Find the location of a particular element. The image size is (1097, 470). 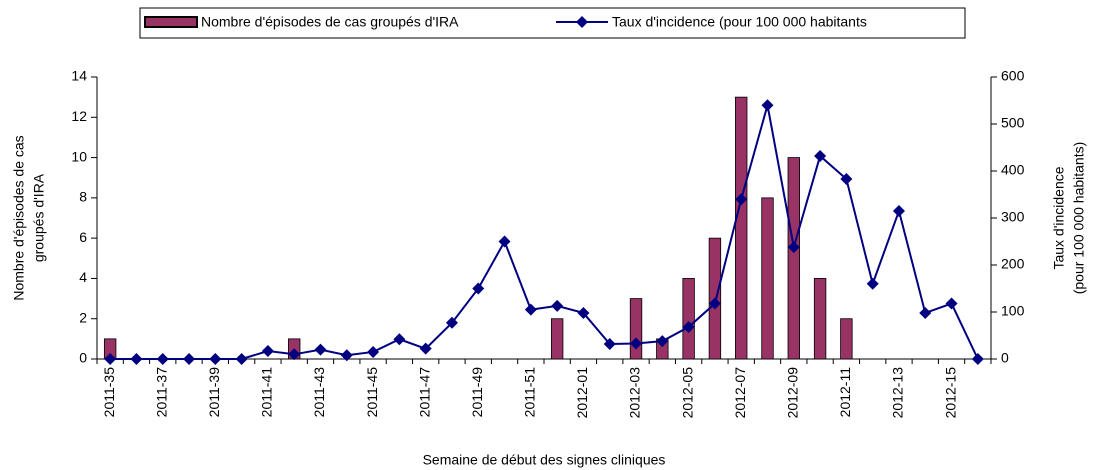

y-axis-title: Nombre d'épisodes de cas is located at coordinates (19, 217).